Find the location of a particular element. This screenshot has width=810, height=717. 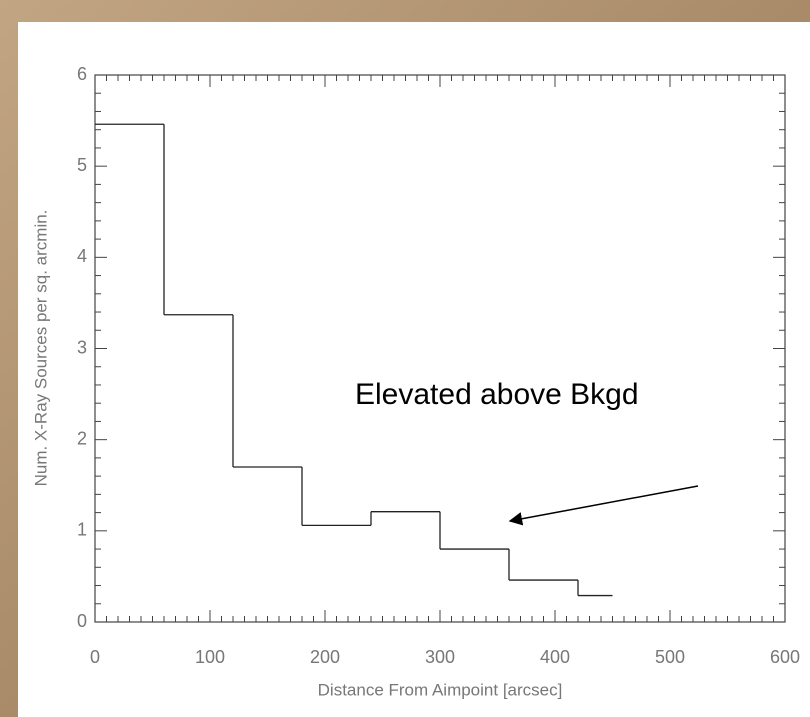

y-tick-label: 5 is located at coordinates (82, 165).